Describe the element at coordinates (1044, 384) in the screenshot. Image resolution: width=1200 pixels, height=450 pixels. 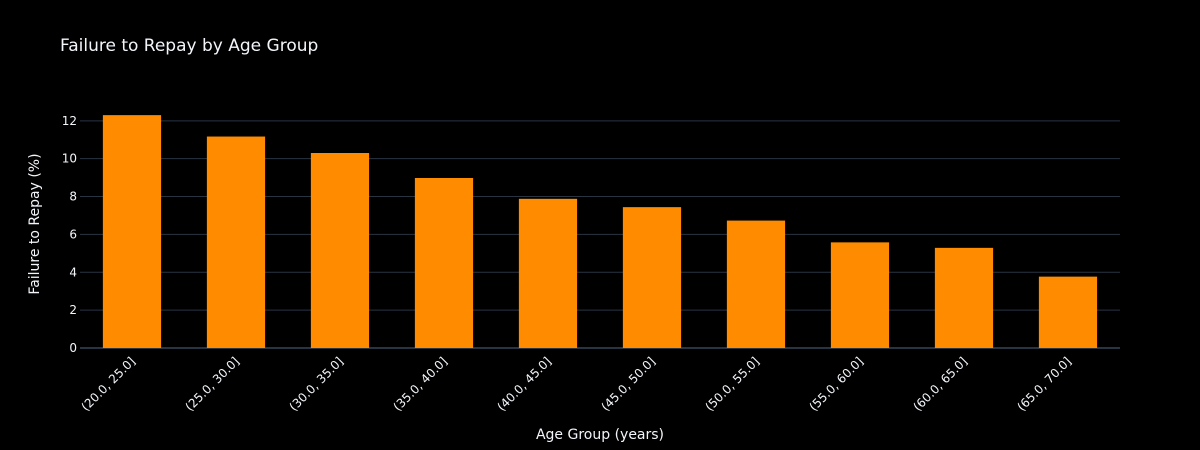
I see `x-tick-label: (65.0, 70.0]` at that location.